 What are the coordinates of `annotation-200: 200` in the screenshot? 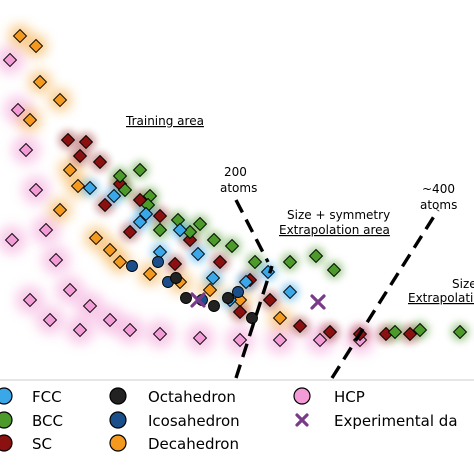 It's located at (235, 172).